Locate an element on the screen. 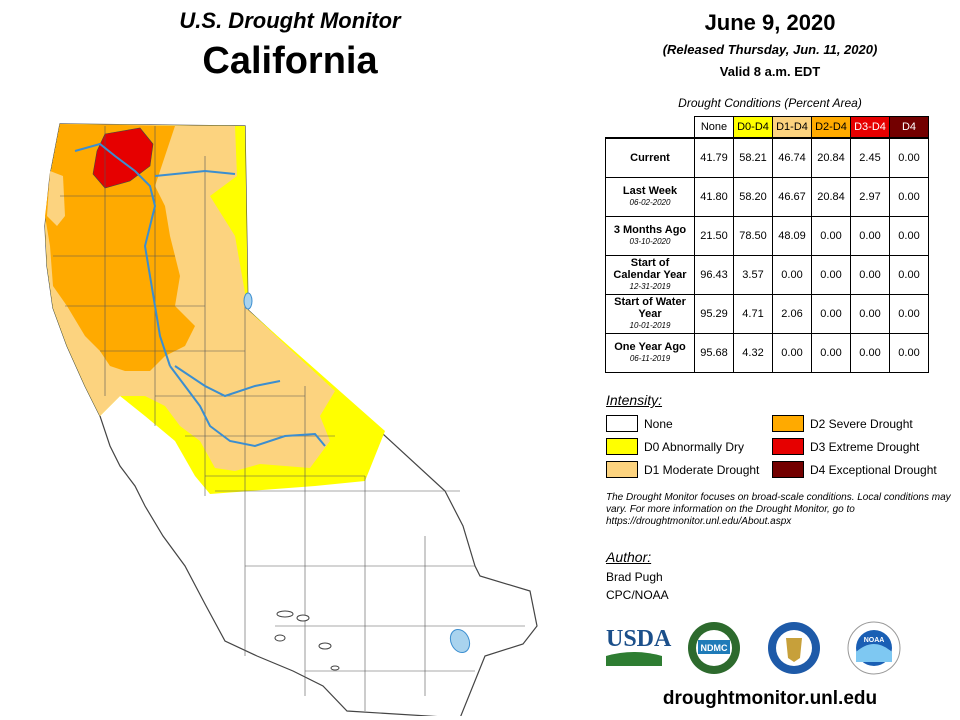 Image resolution: width=960 pixels, height=720 pixels. table-cell: 95.68 is located at coordinates (714, 353).